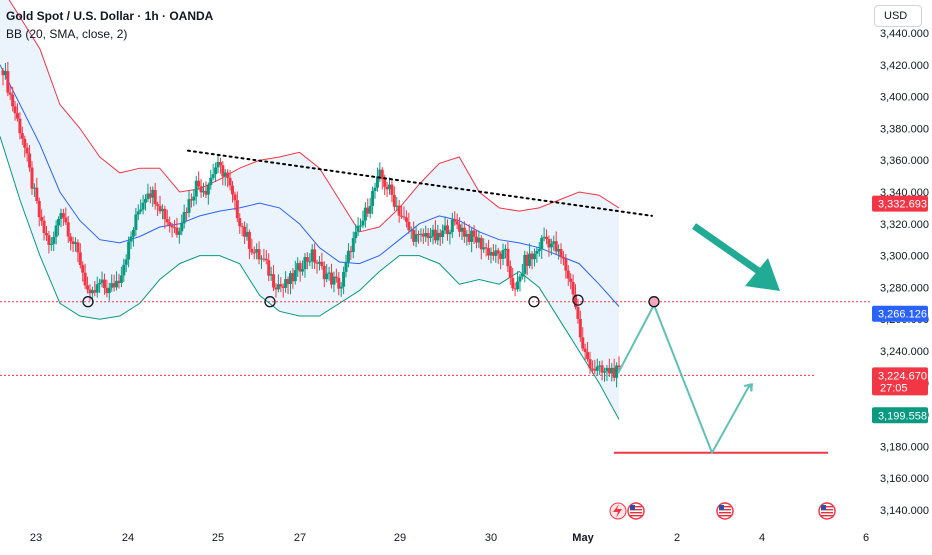  What do you see at coordinates (449, 538) in the screenshot?
I see `time-axis: 23 24 25 27 29 30 May 2 4 6` at bounding box center [449, 538].